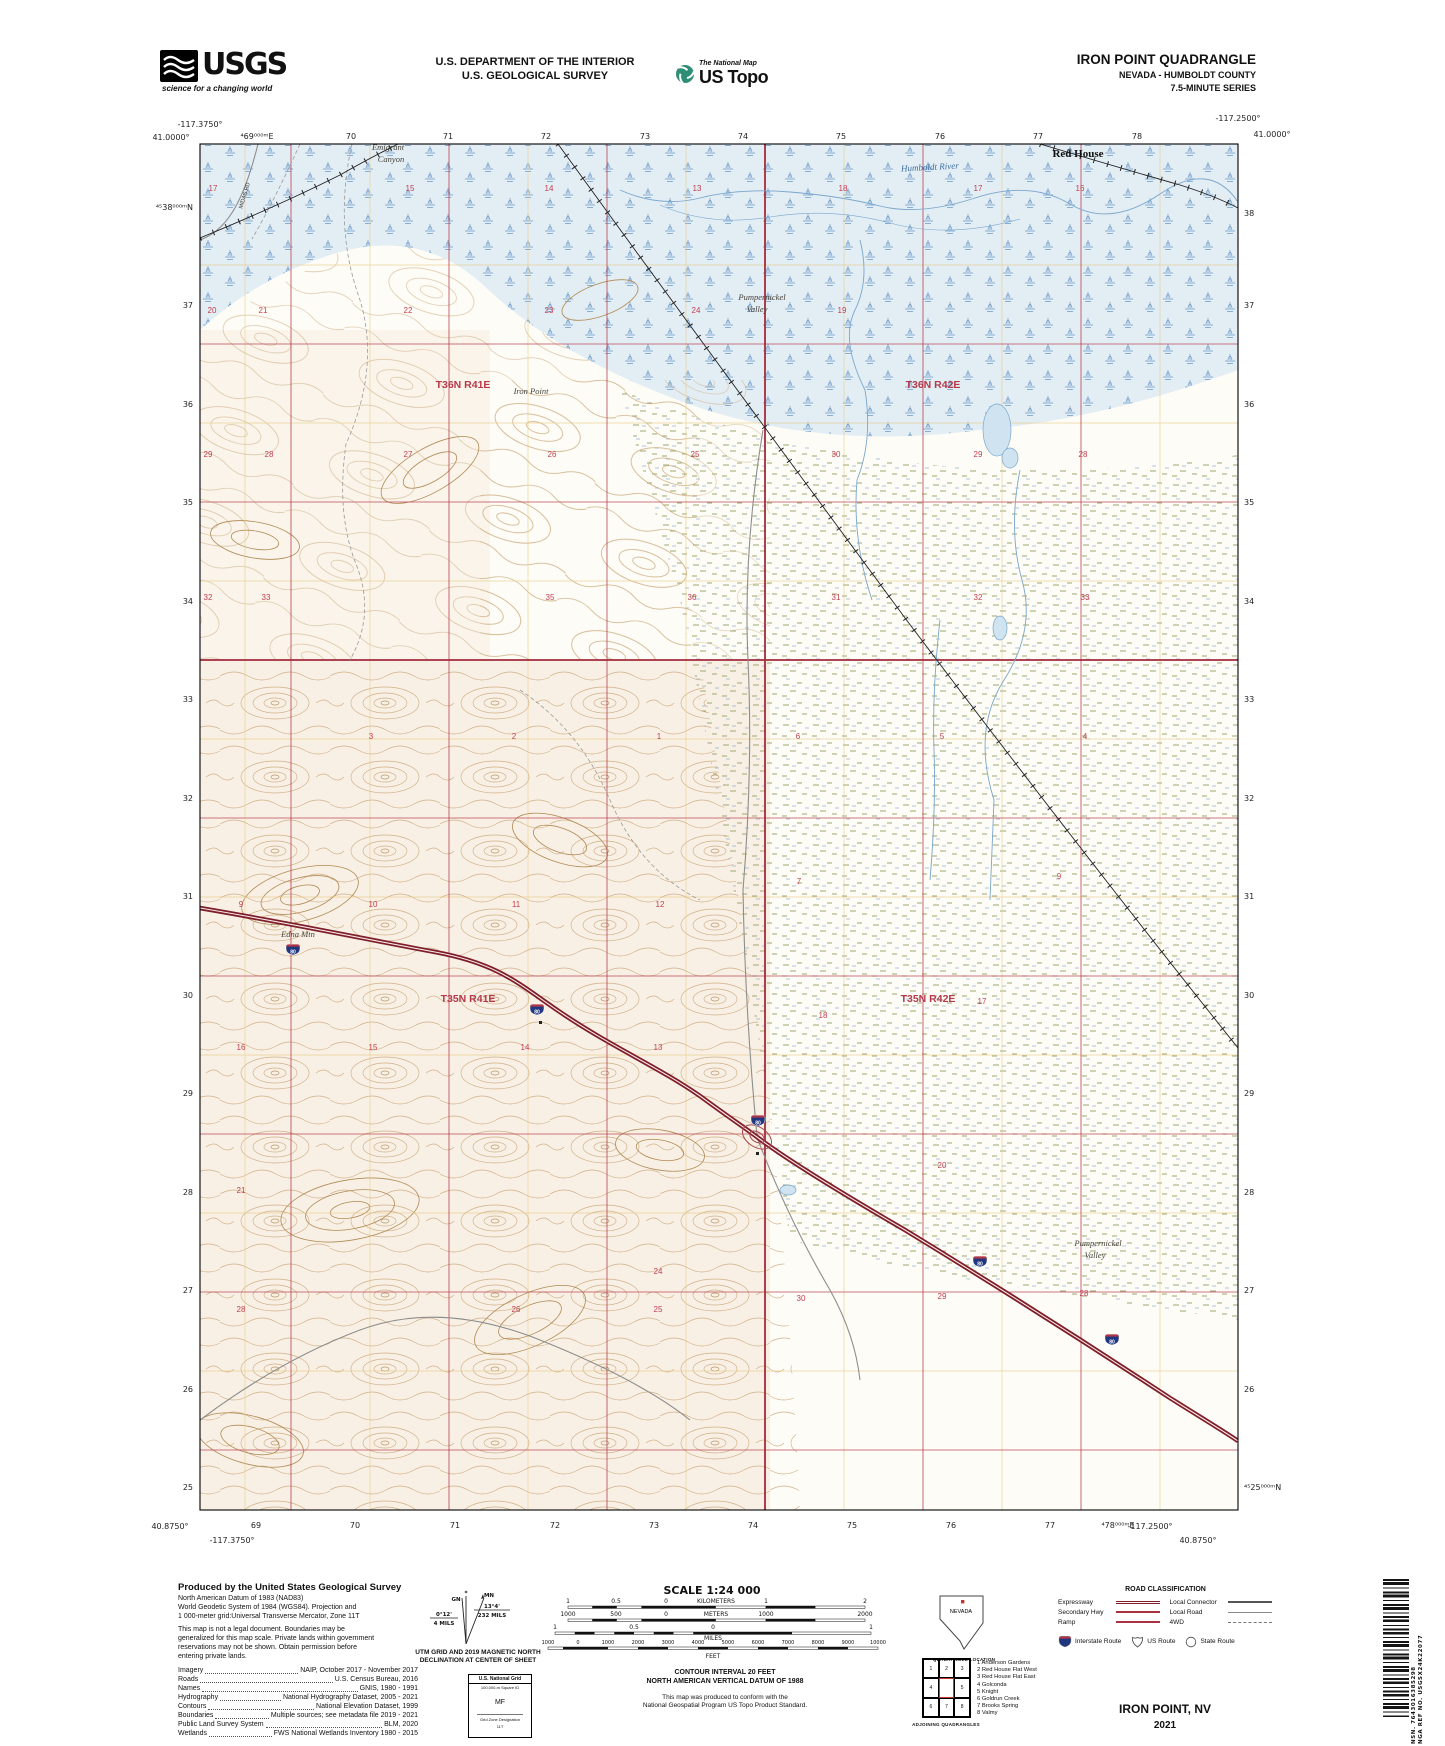 The width and height of the screenshot is (1445, 1746). I want to click on ponds, so click(899, 799).